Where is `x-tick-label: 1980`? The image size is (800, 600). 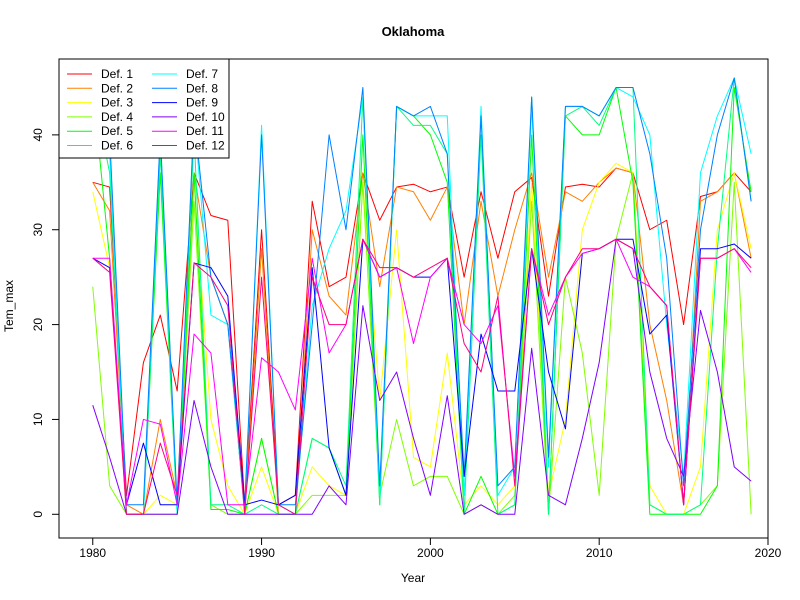 x-tick-label: 1980 is located at coordinates (92, 553).